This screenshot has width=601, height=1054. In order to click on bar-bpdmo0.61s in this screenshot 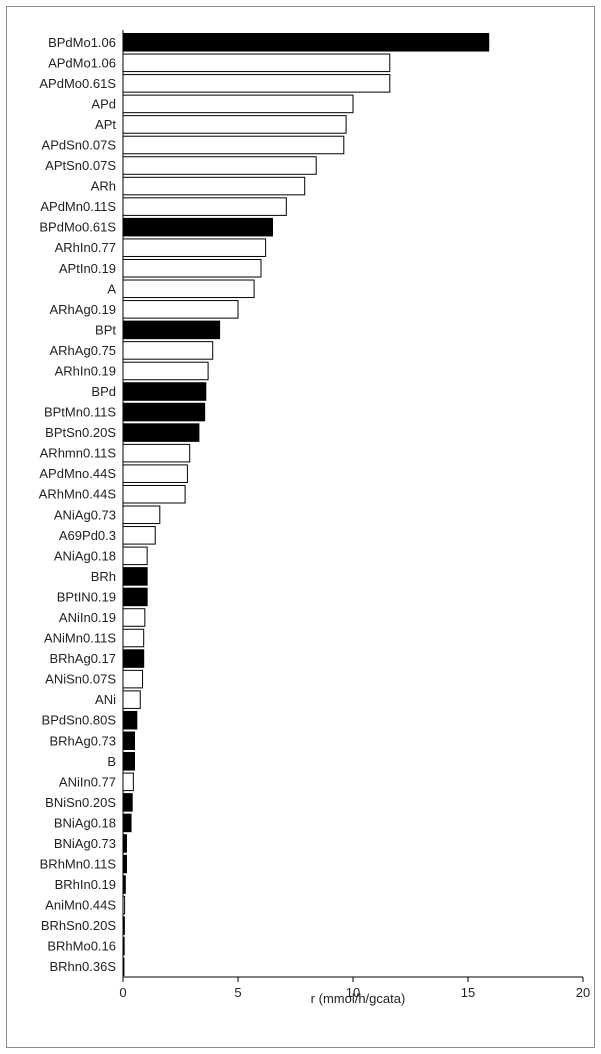, I will do `click(197, 227)`.